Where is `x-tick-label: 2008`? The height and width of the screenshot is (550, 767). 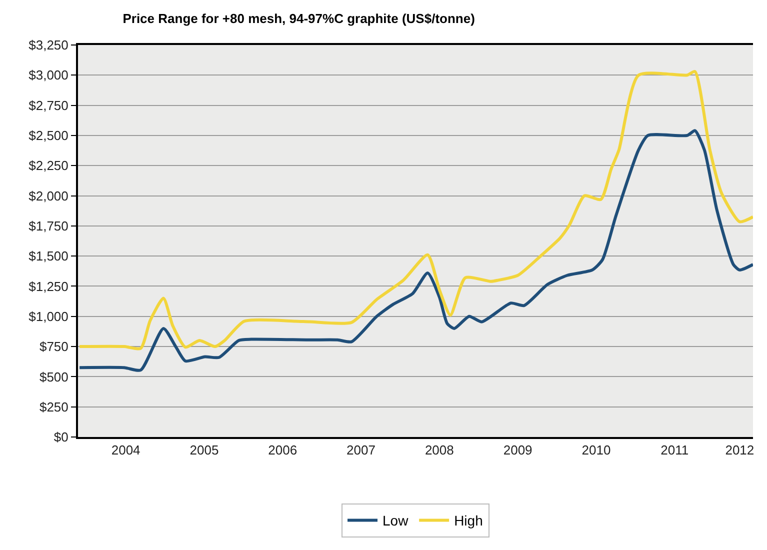 x-tick-label: 2008 is located at coordinates (439, 450).